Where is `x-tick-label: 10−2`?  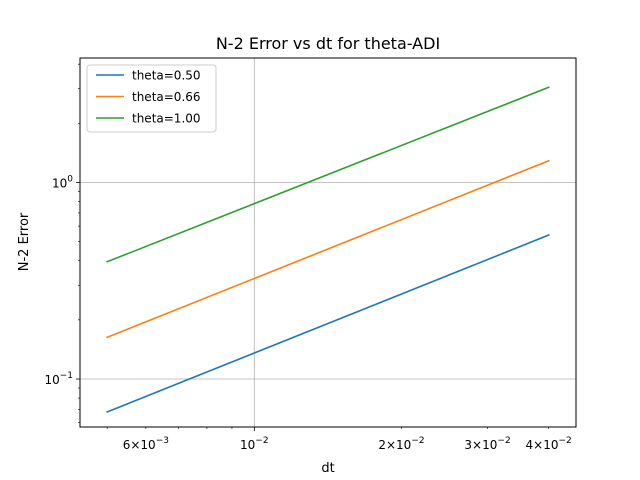
x-tick-label: 10−2 is located at coordinates (254, 444).